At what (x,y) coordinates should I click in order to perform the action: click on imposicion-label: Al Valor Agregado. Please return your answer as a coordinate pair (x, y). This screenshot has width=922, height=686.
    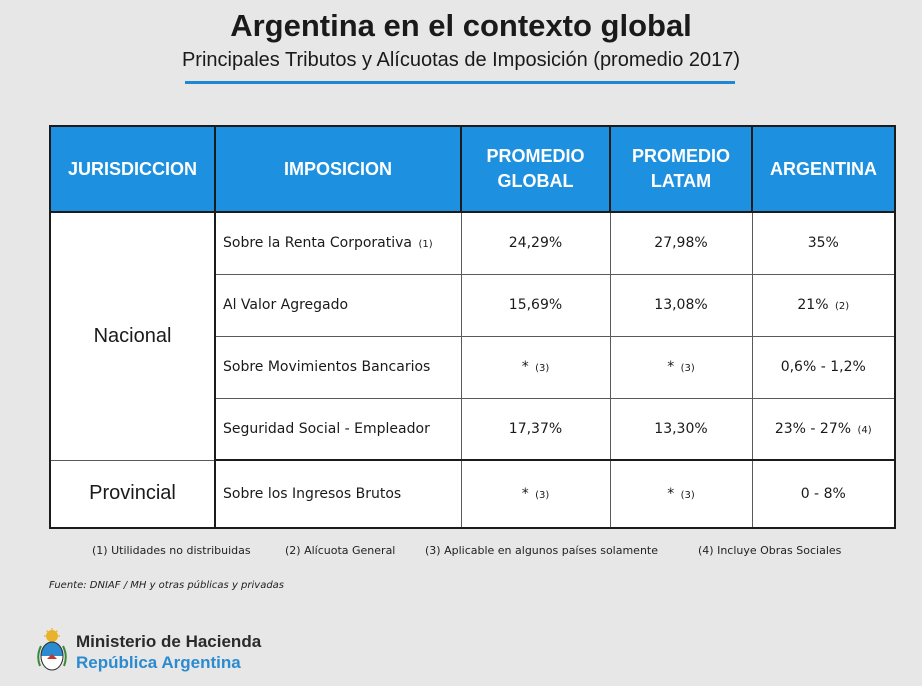
    Looking at the image, I should click on (286, 305).